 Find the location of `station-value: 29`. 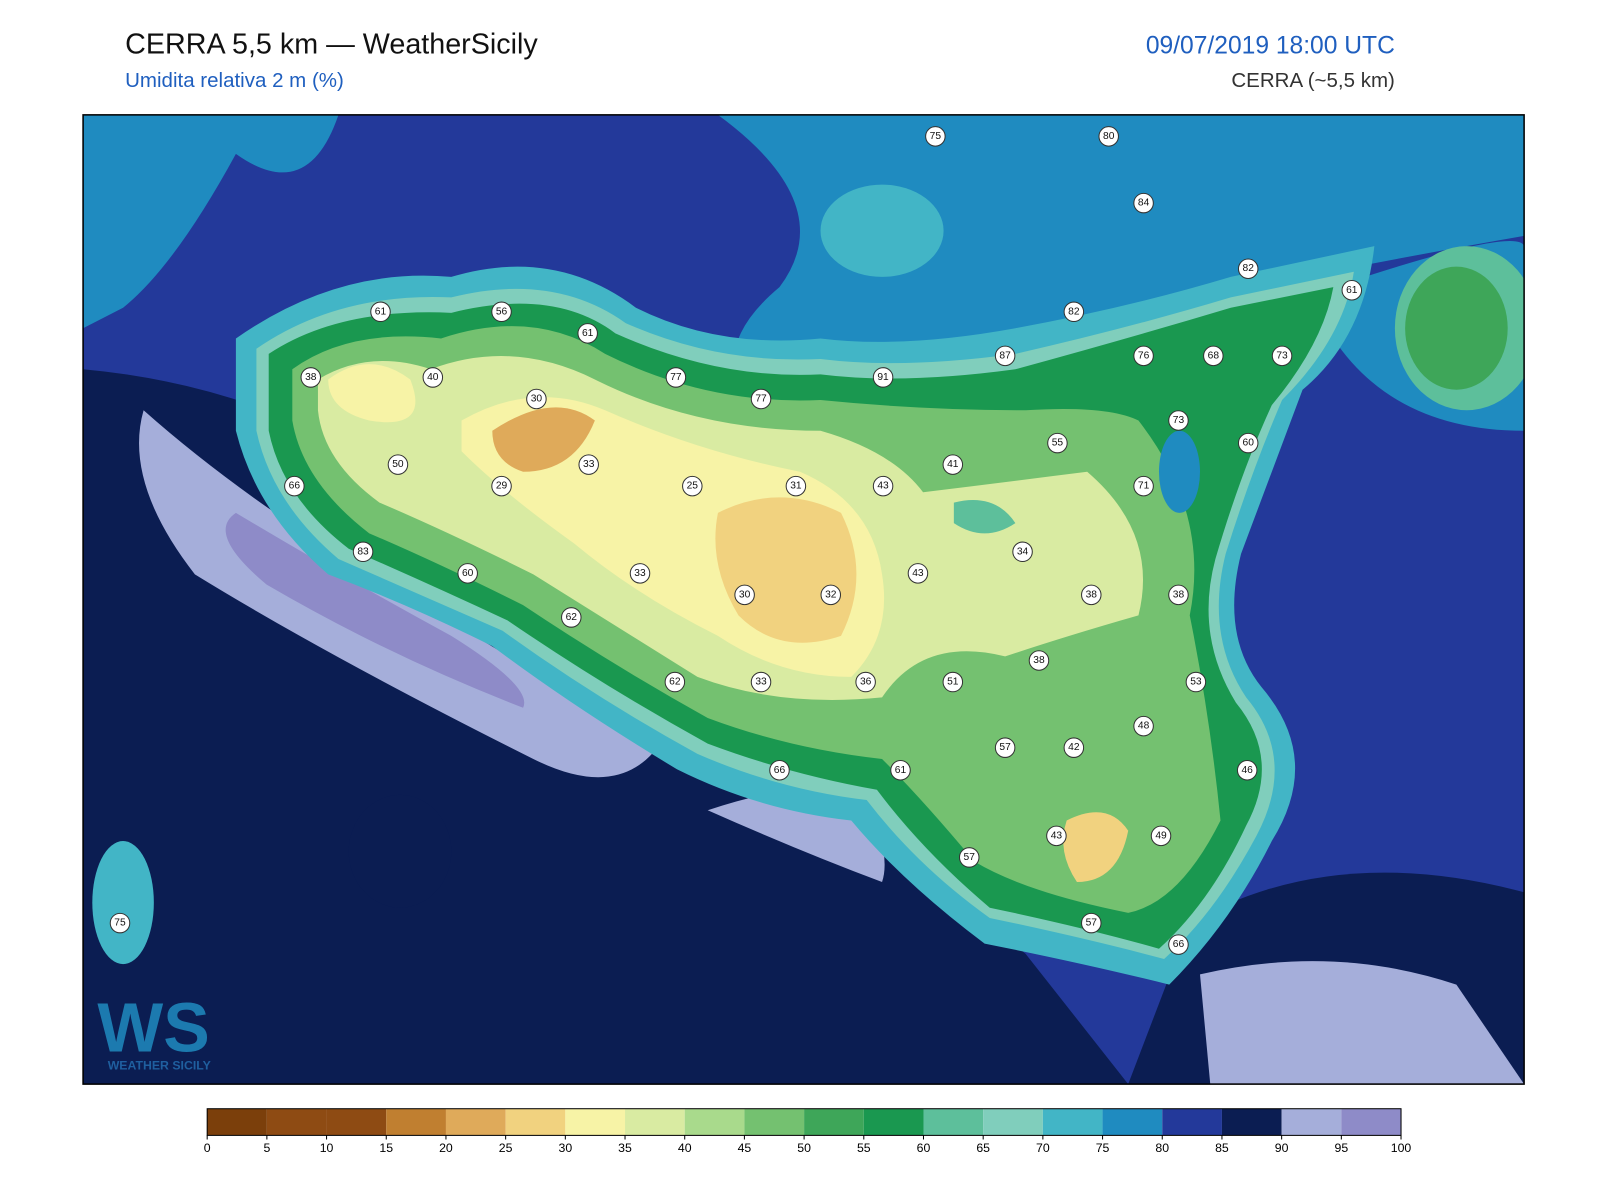

station-value: 29 is located at coordinates (502, 486).